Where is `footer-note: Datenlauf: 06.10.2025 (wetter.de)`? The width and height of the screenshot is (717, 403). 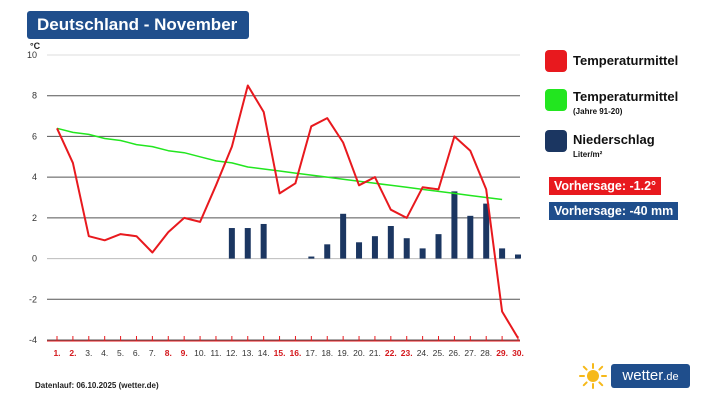
footer-note: Datenlauf: 06.10.2025 (wetter.de) is located at coordinates (97, 385).